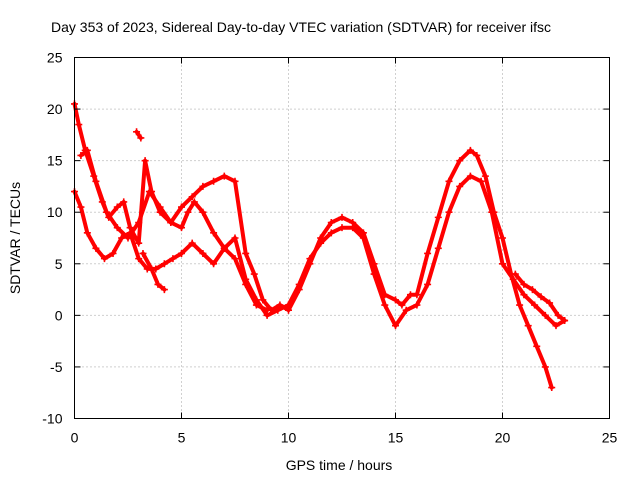 Image resolution: width=640 pixels, height=480 pixels. I want to click on y-tick-label: 25, so click(55, 58).